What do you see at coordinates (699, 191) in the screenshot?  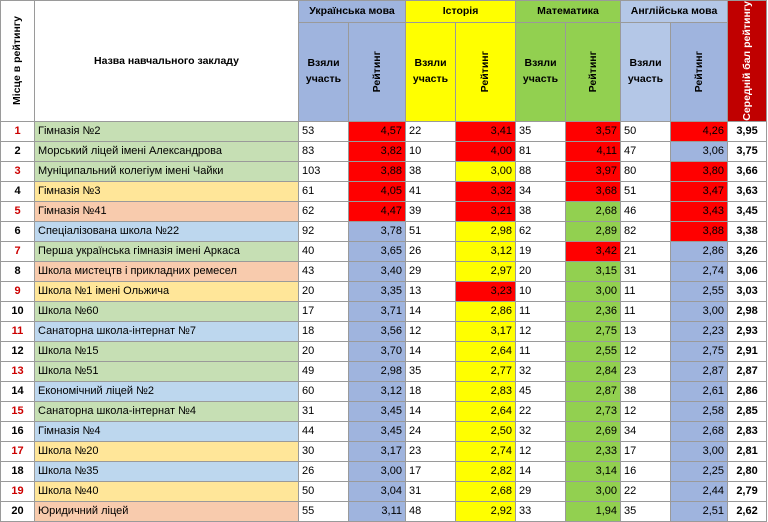 I see `english-rating-cell: 3,47` at bounding box center [699, 191].